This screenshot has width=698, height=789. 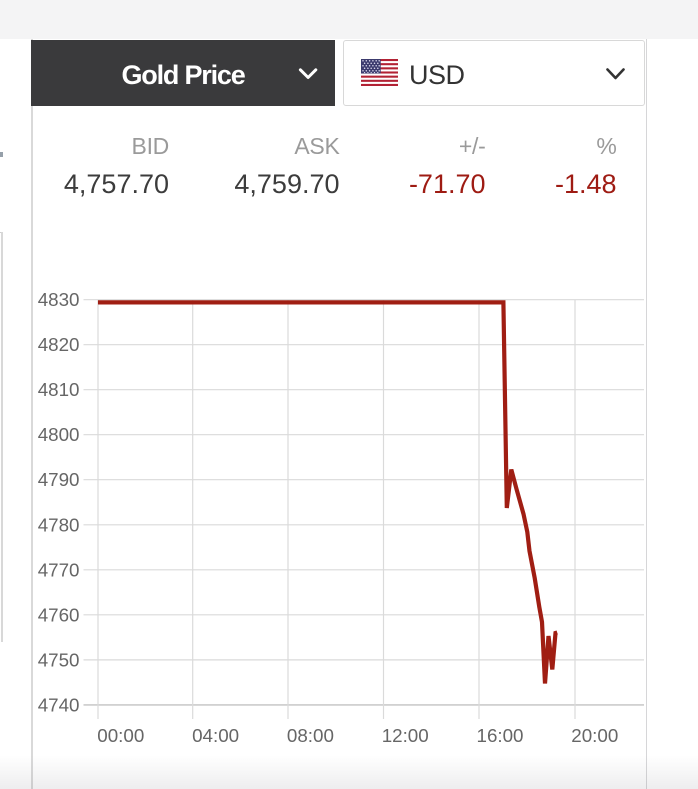 What do you see at coordinates (59, 569) in the screenshot?
I see `svg-text: 4770` at bounding box center [59, 569].